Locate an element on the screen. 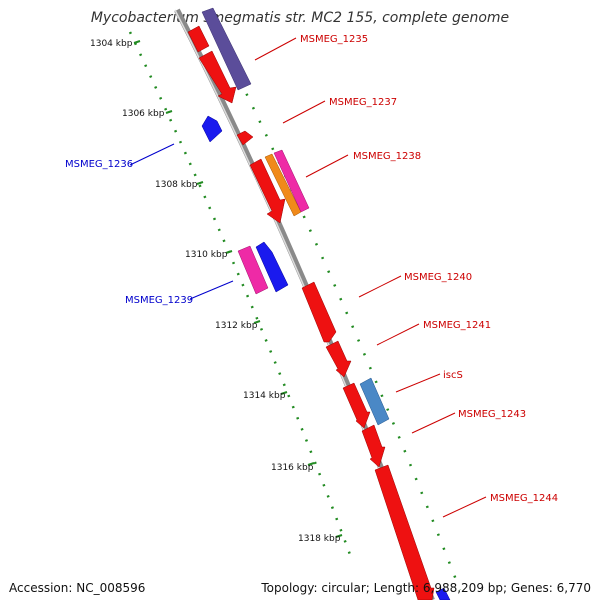 The width and height of the screenshot is (600, 600). gene-label-msmeg-1241: MSMEG_1241 is located at coordinates (457, 325).